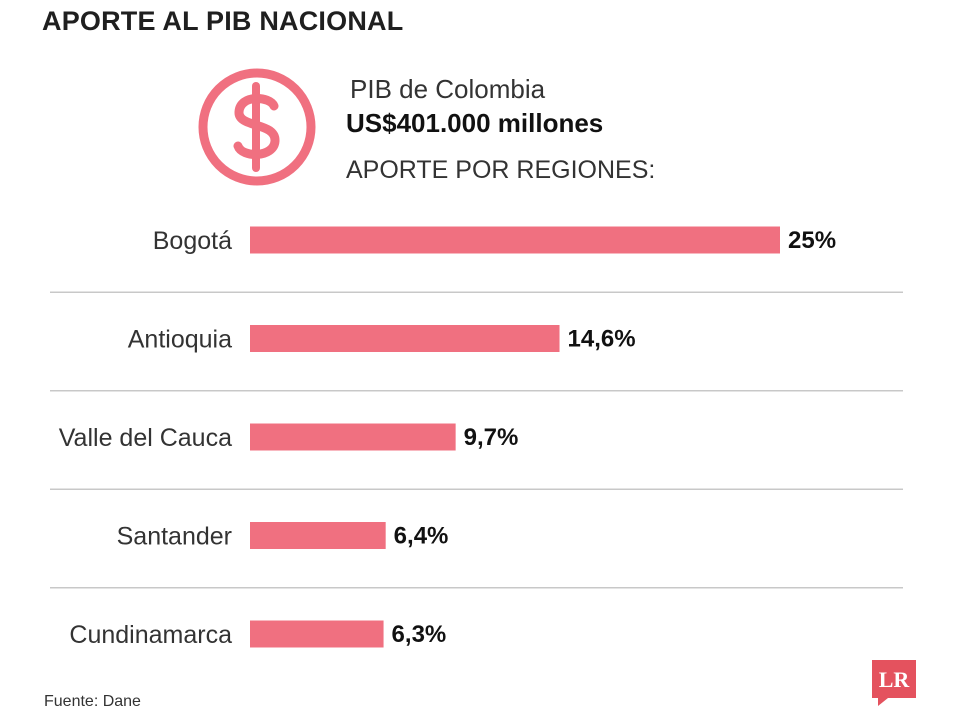 Image resolution: width=960 pixels, height=720 pixels. What do you see at coordinates (421, 536) in the screenshot?
I see `value-label: 6,4%` at bounding box center [421, 536].